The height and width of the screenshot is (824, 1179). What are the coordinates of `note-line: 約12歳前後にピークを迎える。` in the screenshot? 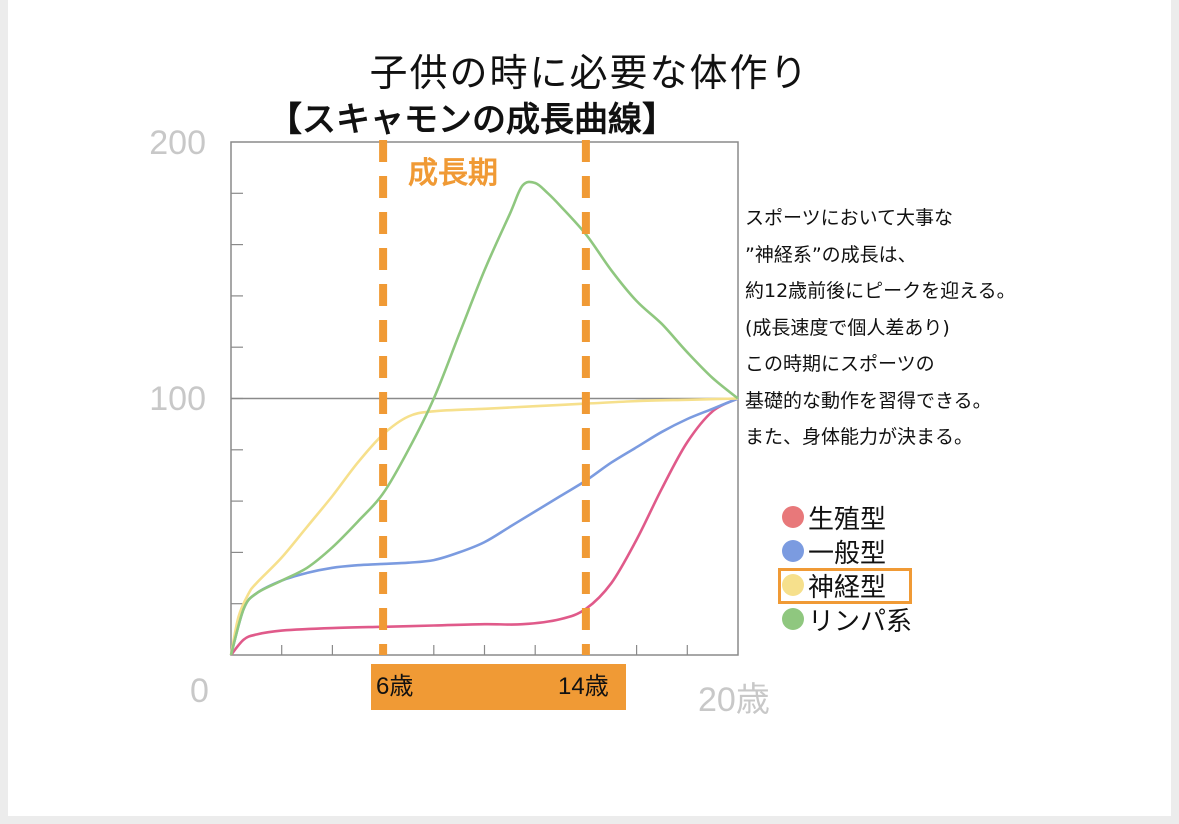 It's located at (880, 291).